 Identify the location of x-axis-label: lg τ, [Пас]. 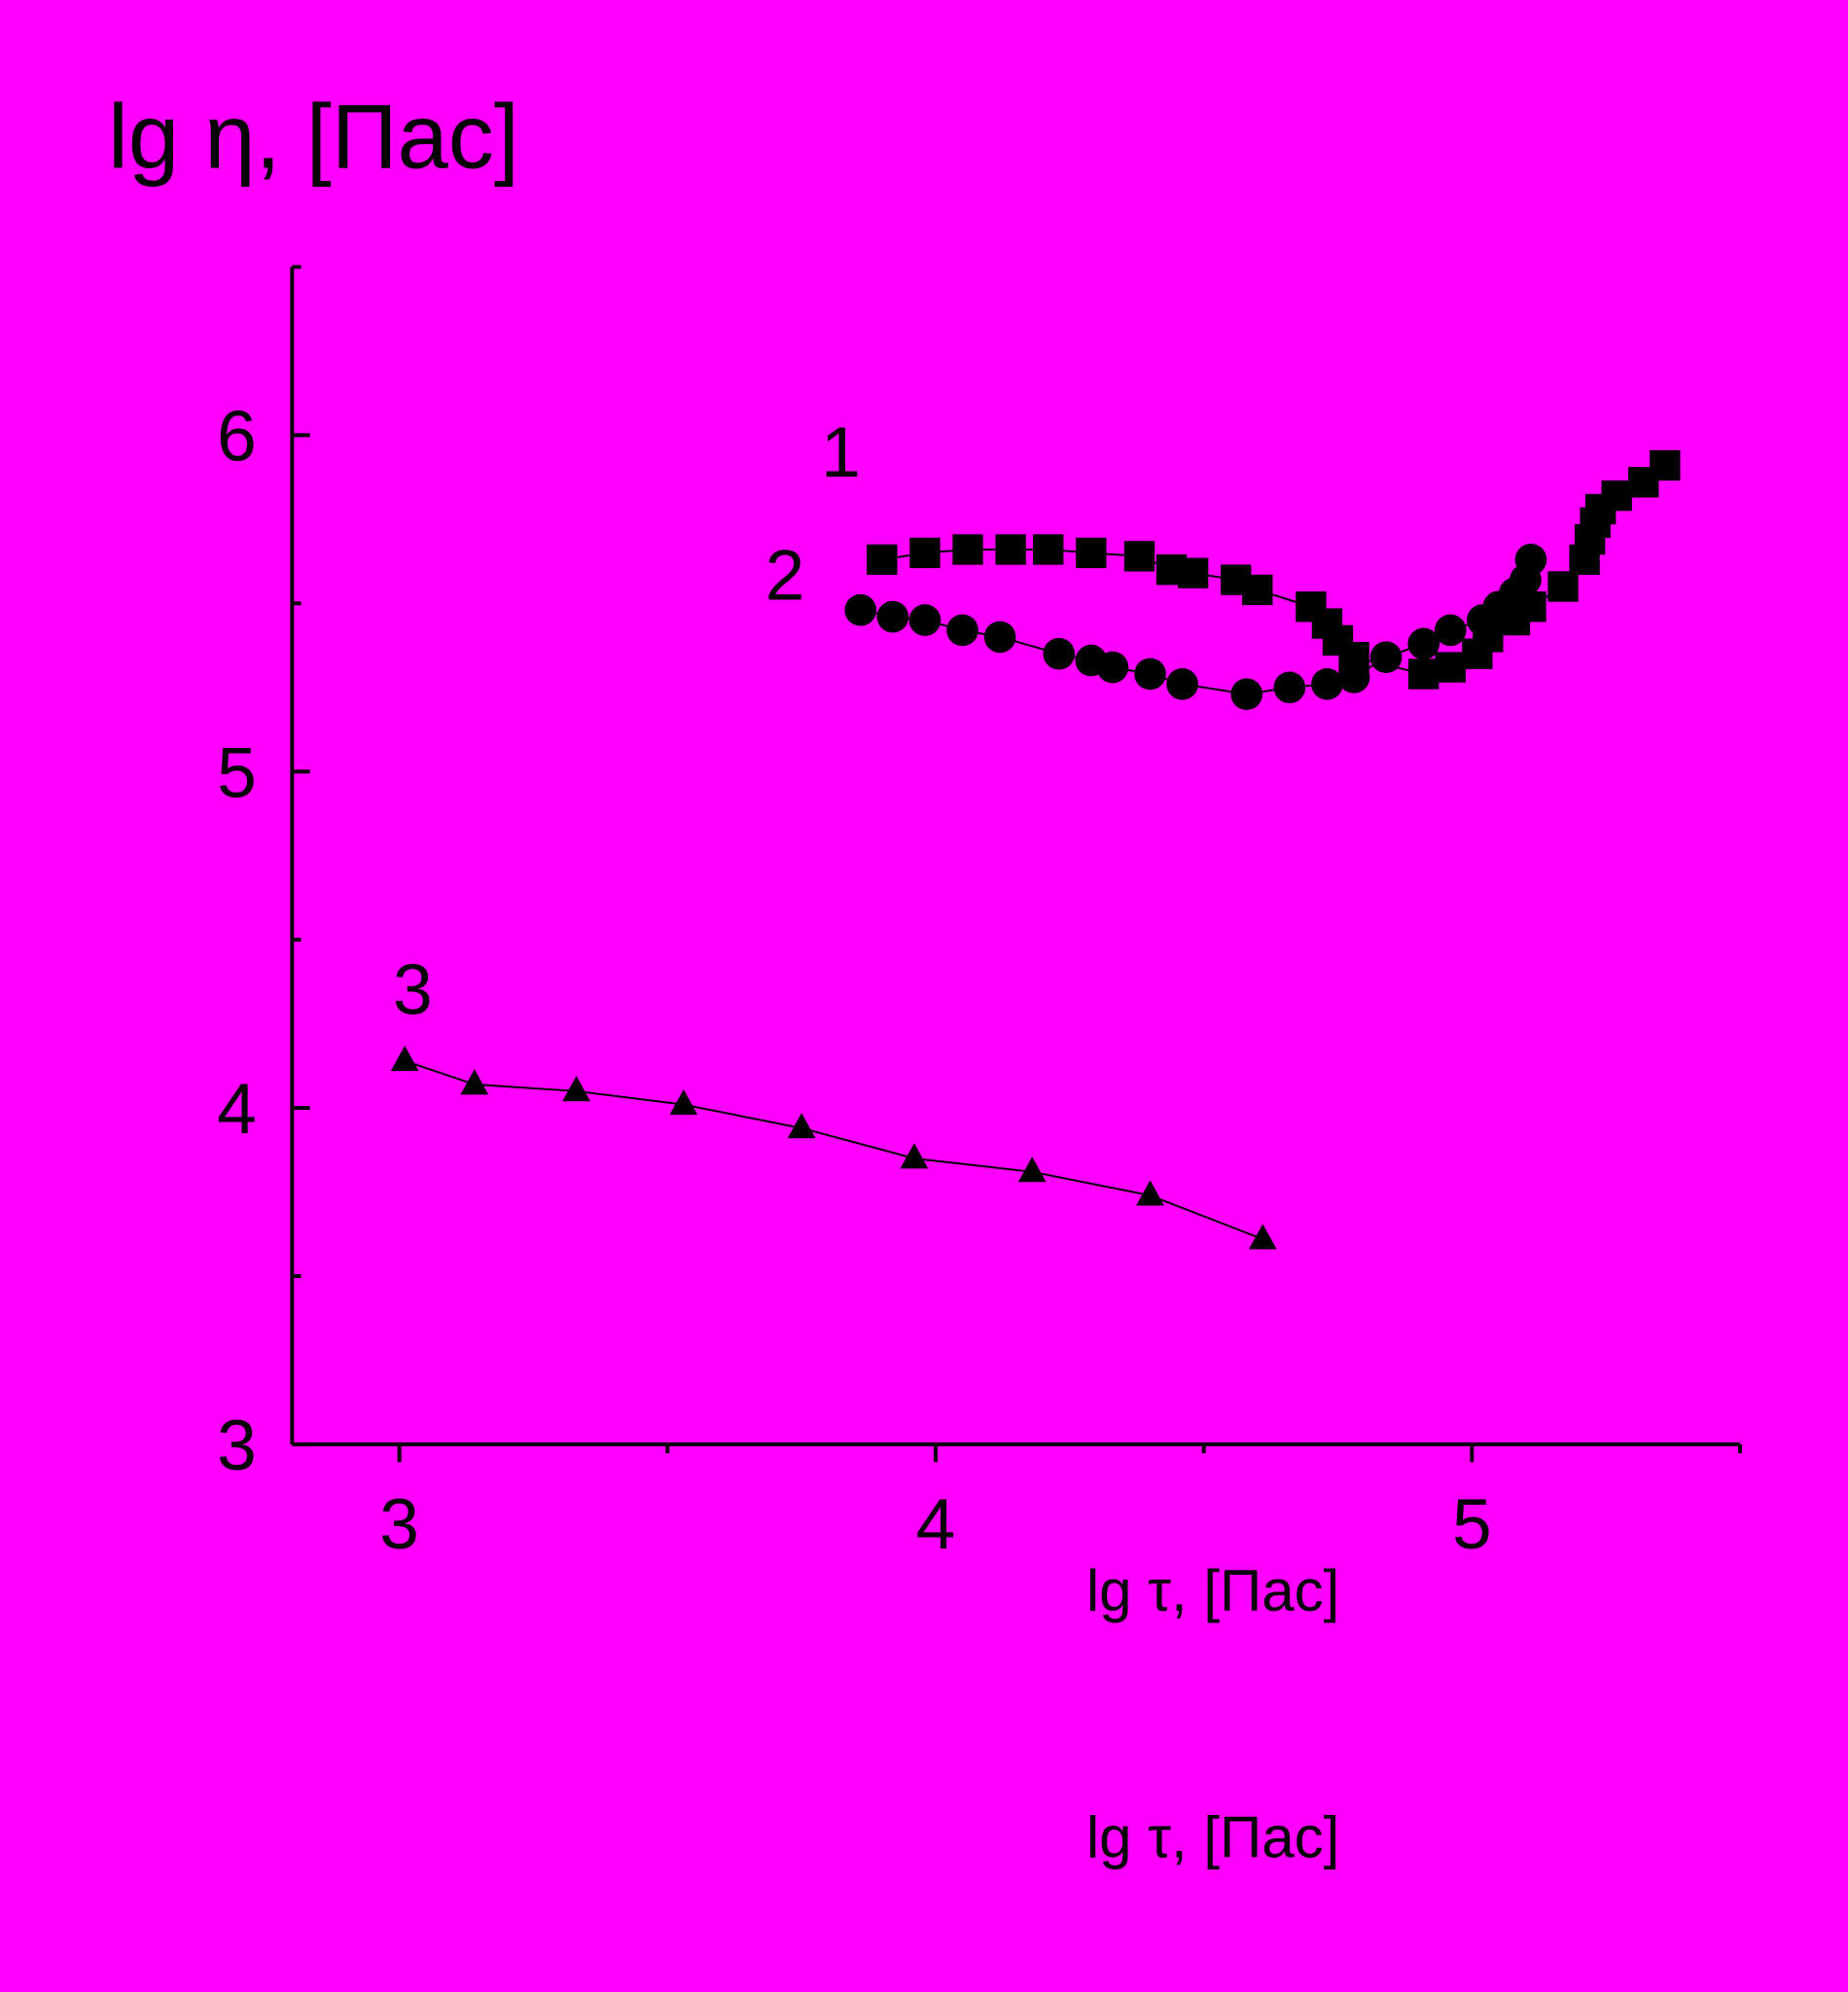
(1213, 1590).